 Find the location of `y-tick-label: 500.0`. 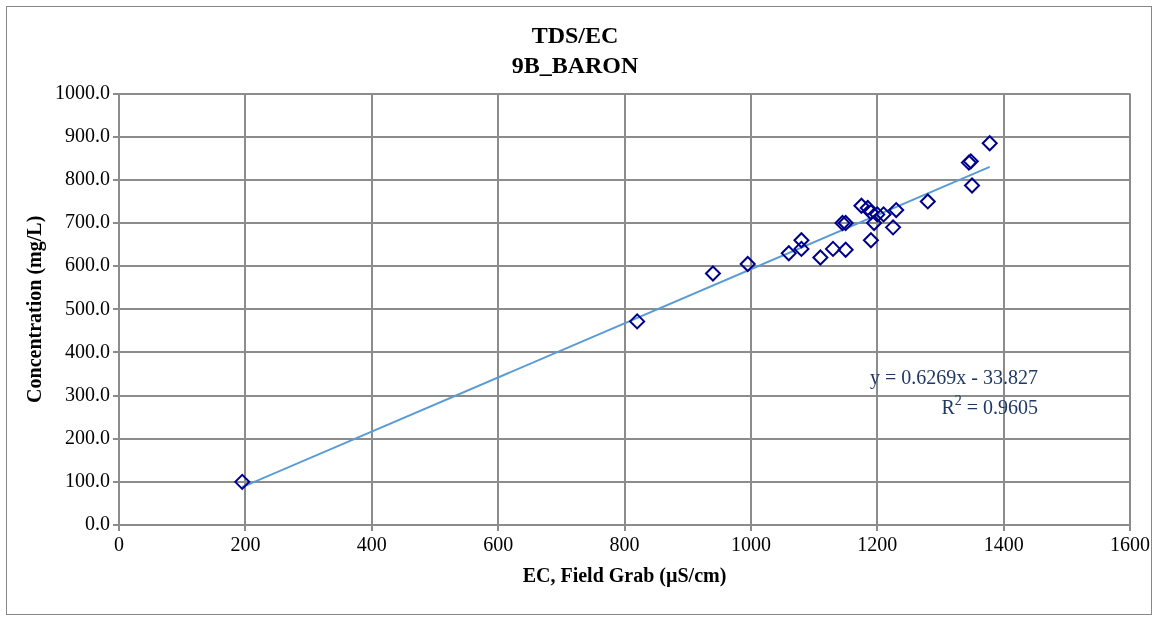

y-tick-label: 500.0 is located at coordinates (87, 307).